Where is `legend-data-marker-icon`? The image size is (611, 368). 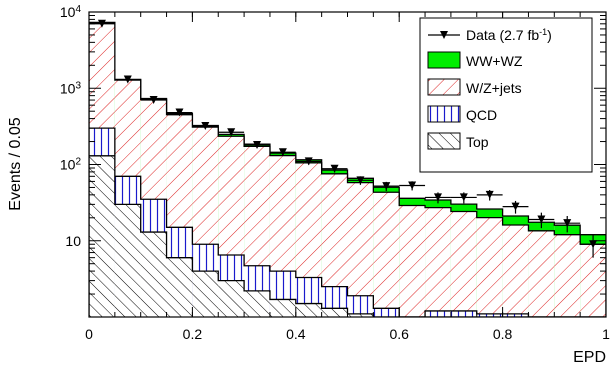 legend-data-marker-icon is located at coordinates (444, 35).